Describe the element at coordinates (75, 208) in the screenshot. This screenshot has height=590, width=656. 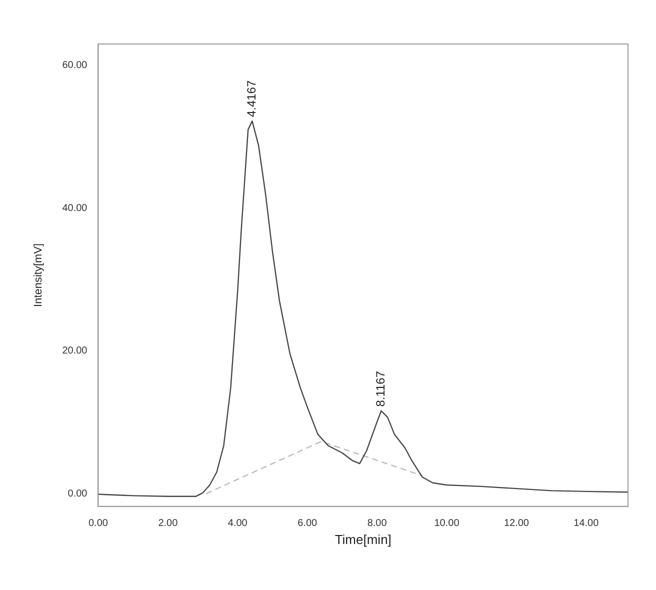
I see `y-tick-label: 40.00` at that location.